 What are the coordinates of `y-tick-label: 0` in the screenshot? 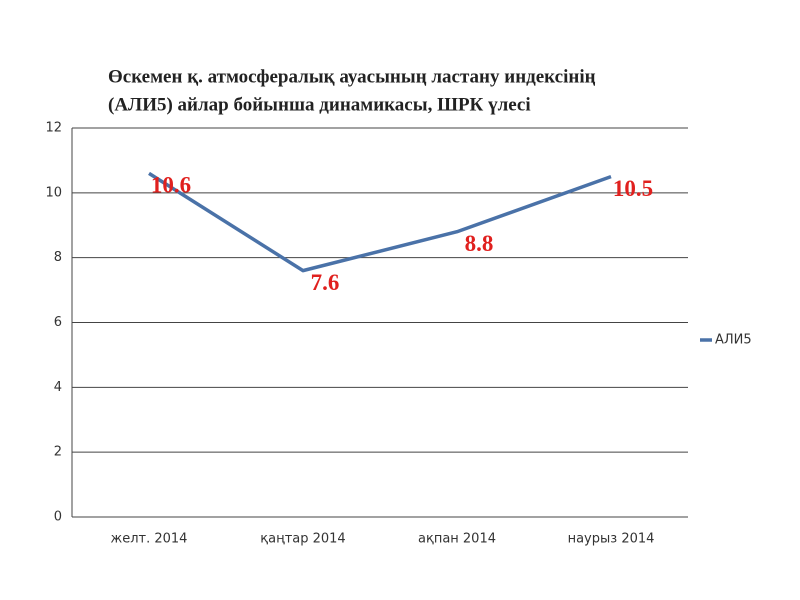 It's located at (58, 517).